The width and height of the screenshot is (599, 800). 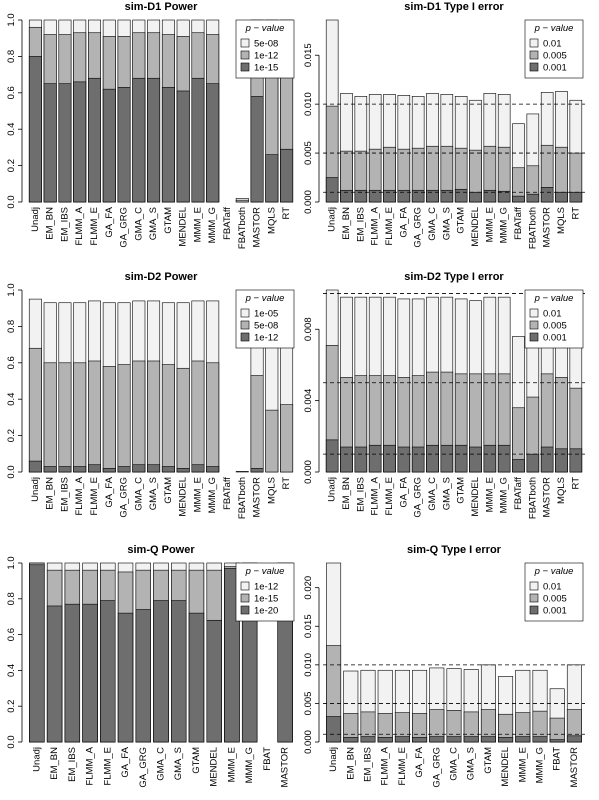 I want to click on y-tick-label: 0.005, so click(x=308, y=704).